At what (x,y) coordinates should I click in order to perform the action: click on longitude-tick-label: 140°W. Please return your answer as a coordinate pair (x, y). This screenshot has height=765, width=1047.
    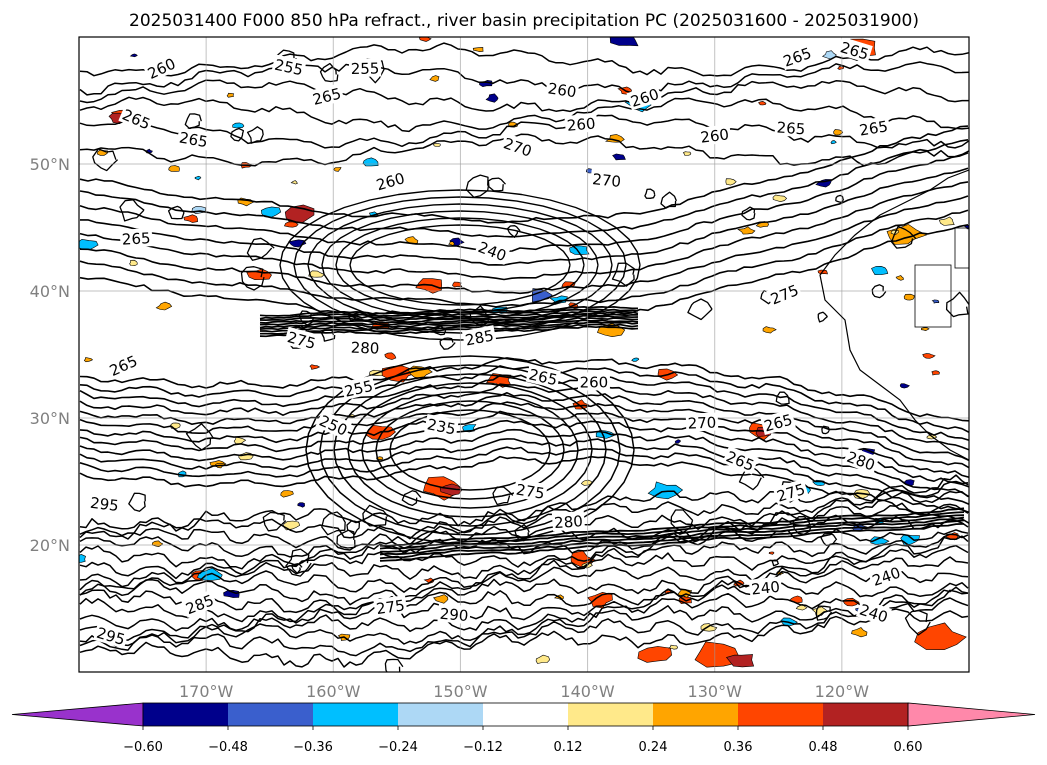
    Looking at the image, I should click on (587, 691).